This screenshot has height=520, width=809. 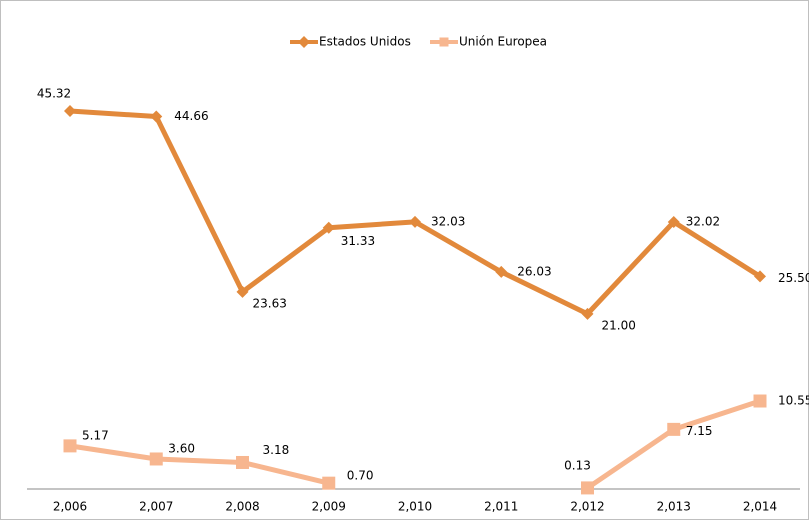 What do you see at coordinates (793, 278) in the screenshot?
I see `data-label: 25.50` at bounding box center [793, 278].